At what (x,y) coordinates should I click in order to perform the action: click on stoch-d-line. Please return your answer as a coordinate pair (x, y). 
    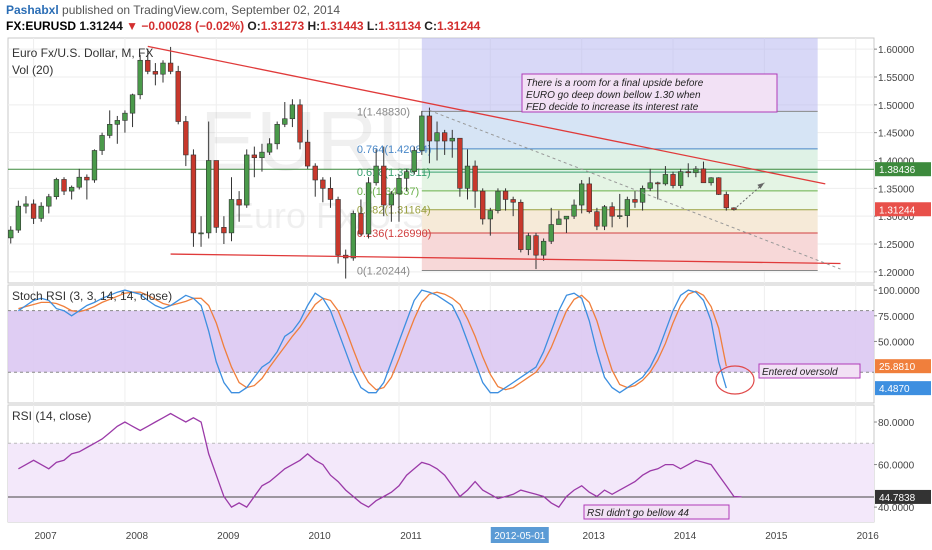
    Looking at the image, I should click on (372, 340).